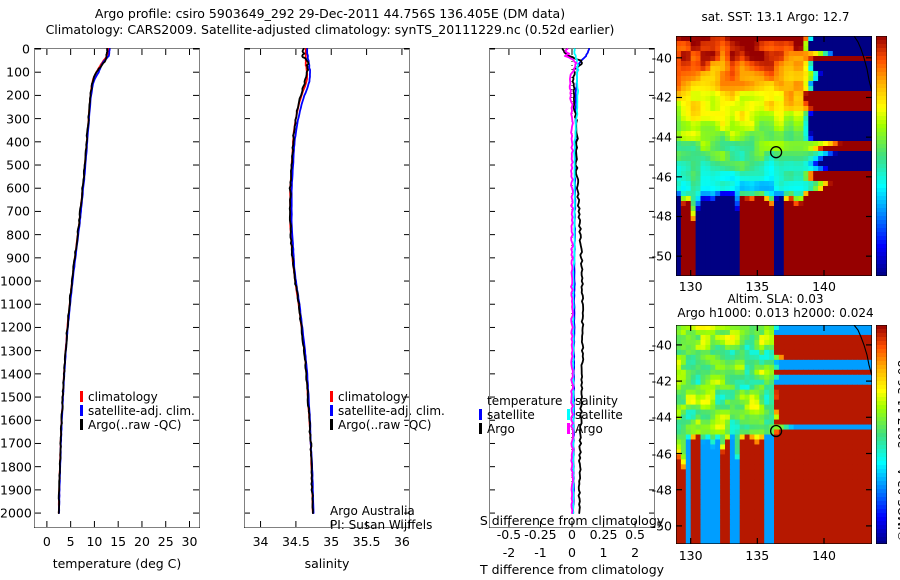 This screenshot has width=900, height=580. Describe the element at coordinates (137, 411) in the screenshot. I see `legend-item-satellite-adj: satellite-adj. clim.` at that location.